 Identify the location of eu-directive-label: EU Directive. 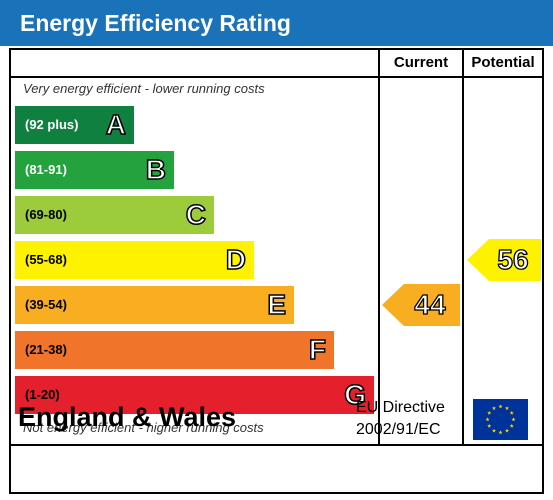
(400, 407).